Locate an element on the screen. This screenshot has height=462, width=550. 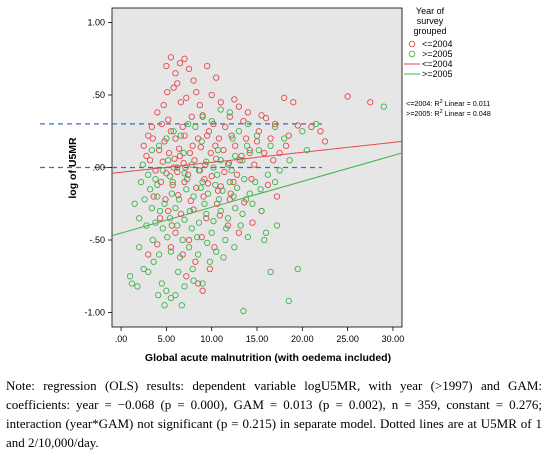
y-tick-label: 1.00 is located at coordinates (96, 23).